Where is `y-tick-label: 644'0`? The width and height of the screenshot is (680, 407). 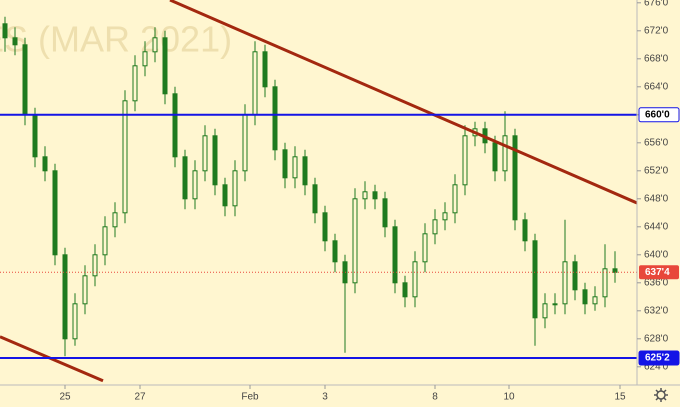 y-tick-label: 644'0 is located at coordinates (656, 226).